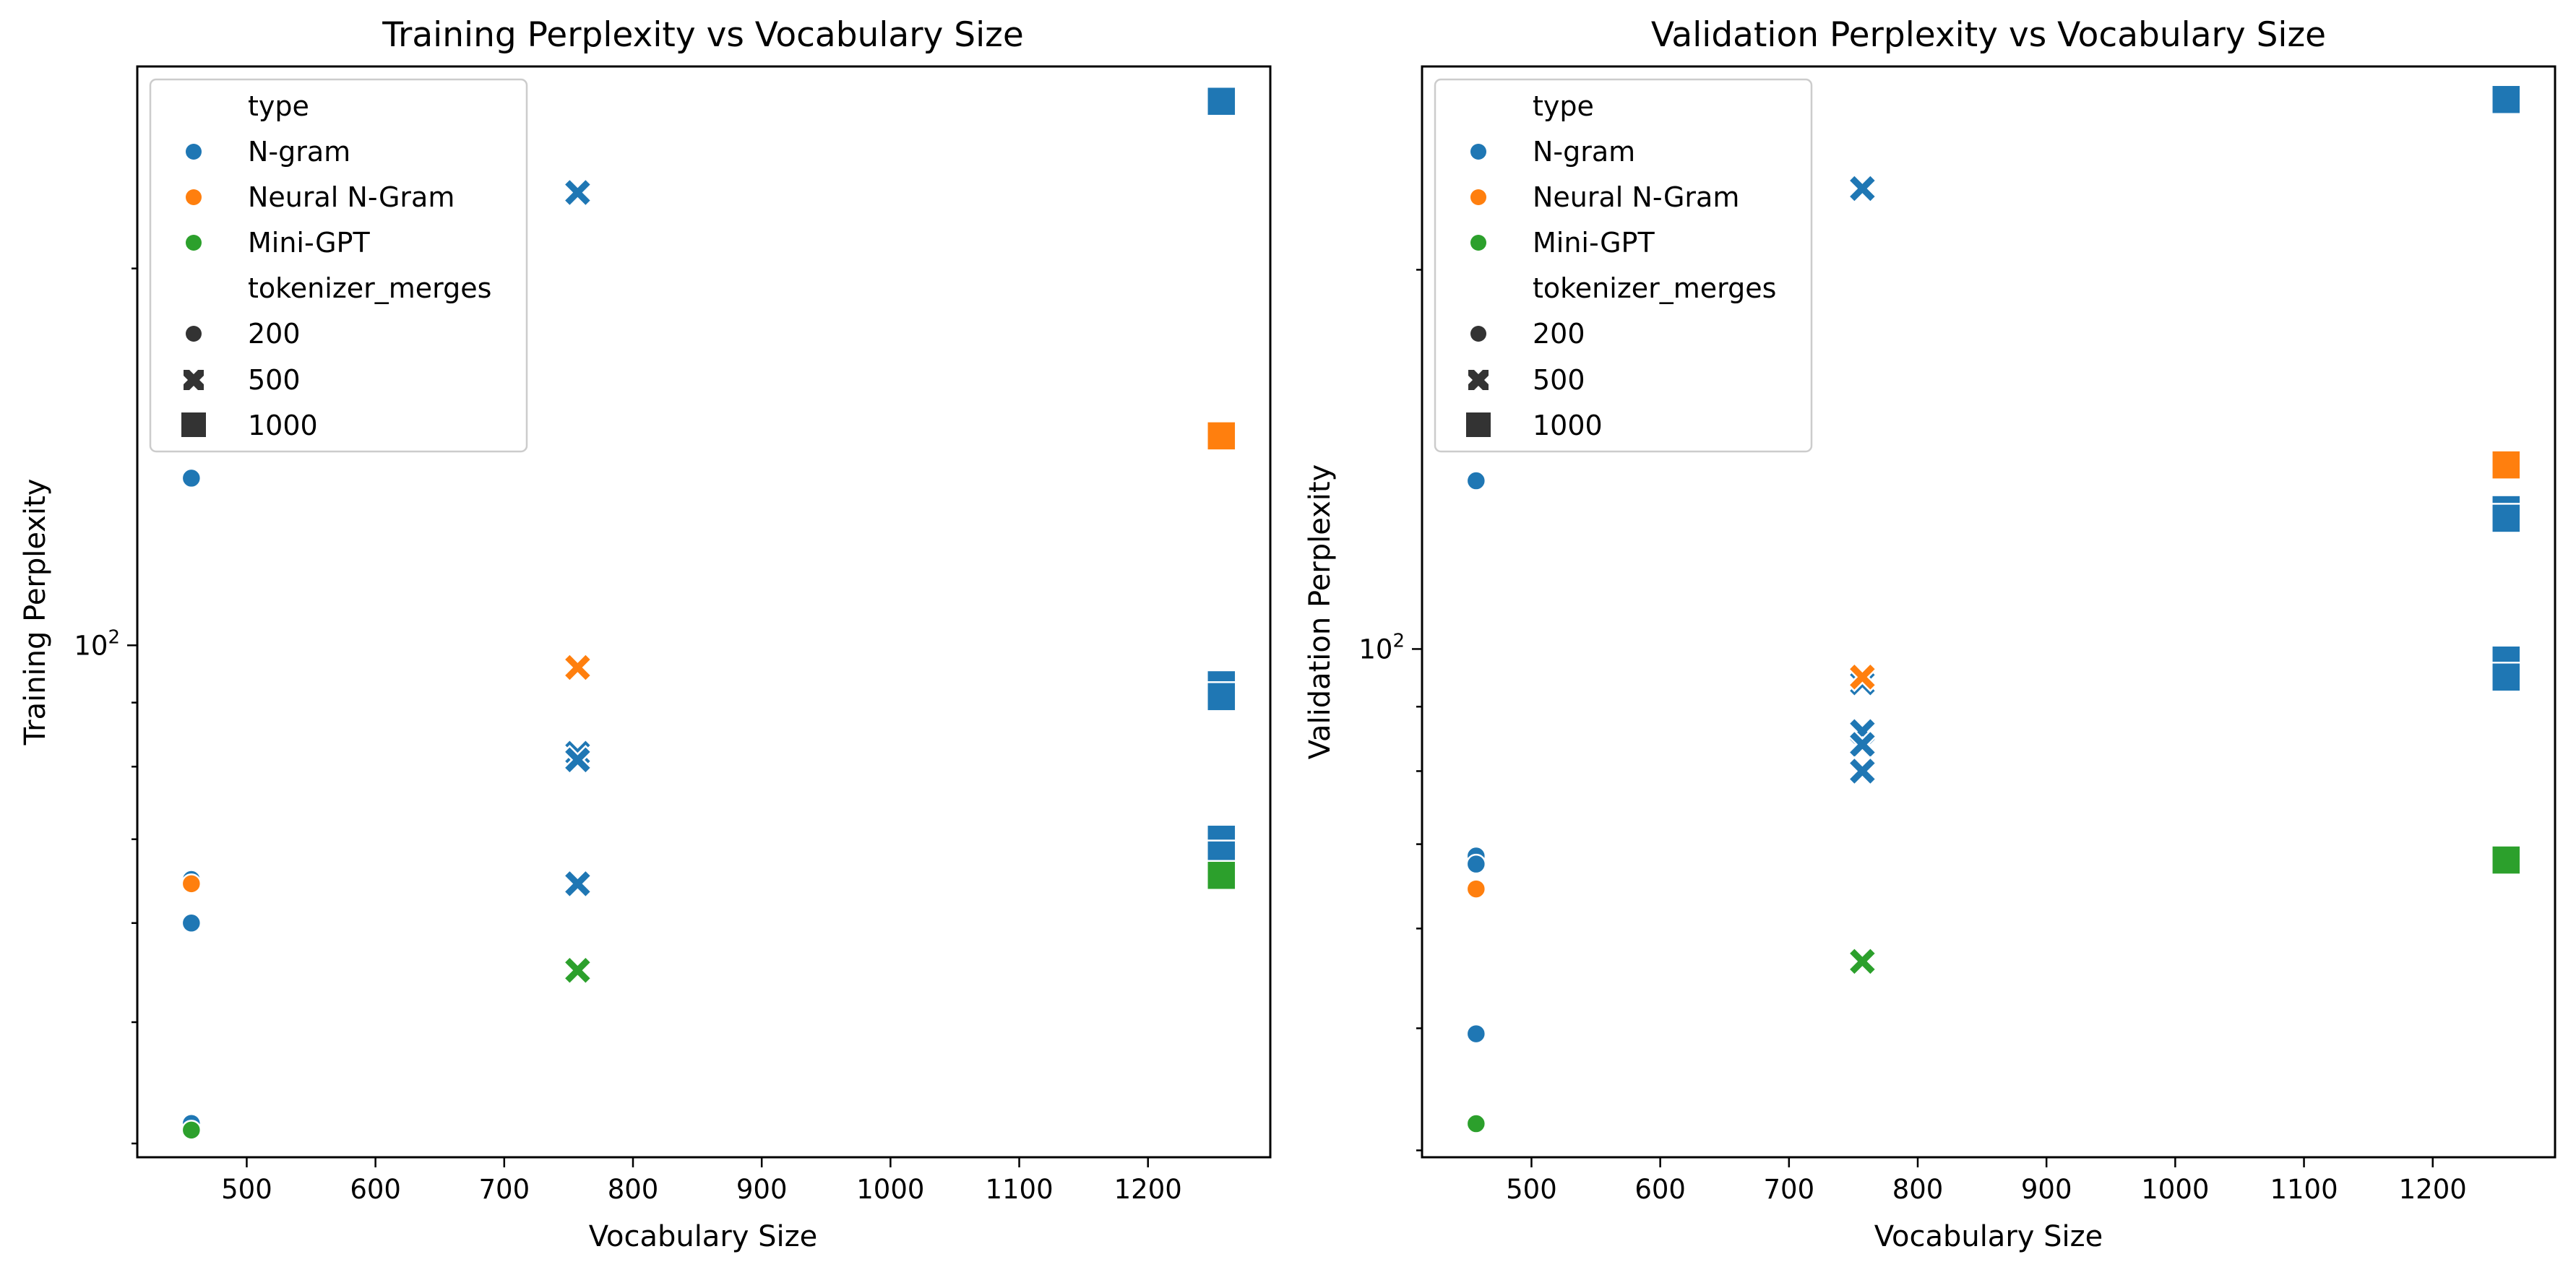 The image size is (2576, 1275). What do you see at coordinates (1320, 612) in the screenshot?
I see `y-axis-label: Validation Perplexity` at bounding box center [1320, 612].